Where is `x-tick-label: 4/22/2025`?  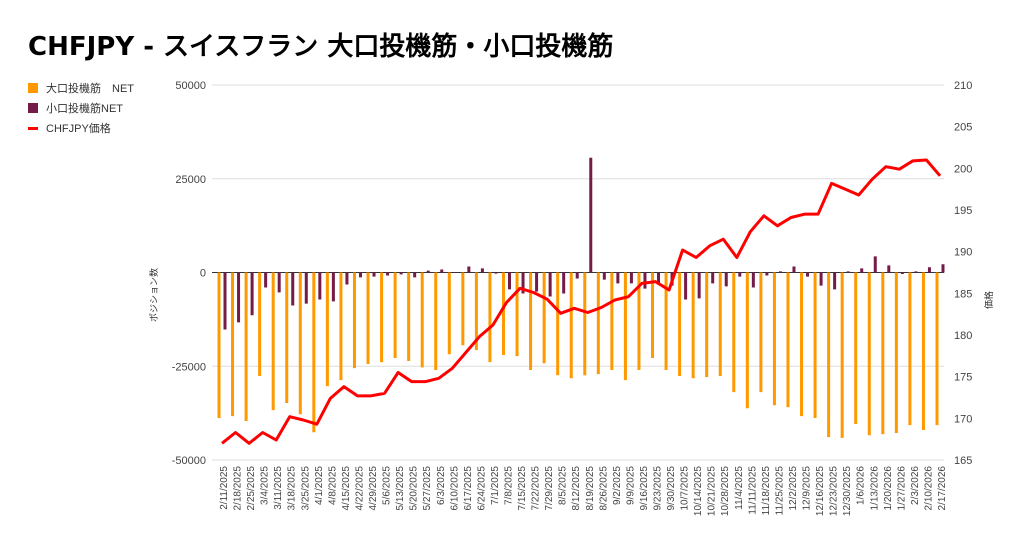
x-tick-label: 4/22/2025 is located at coordinates (359, 488).